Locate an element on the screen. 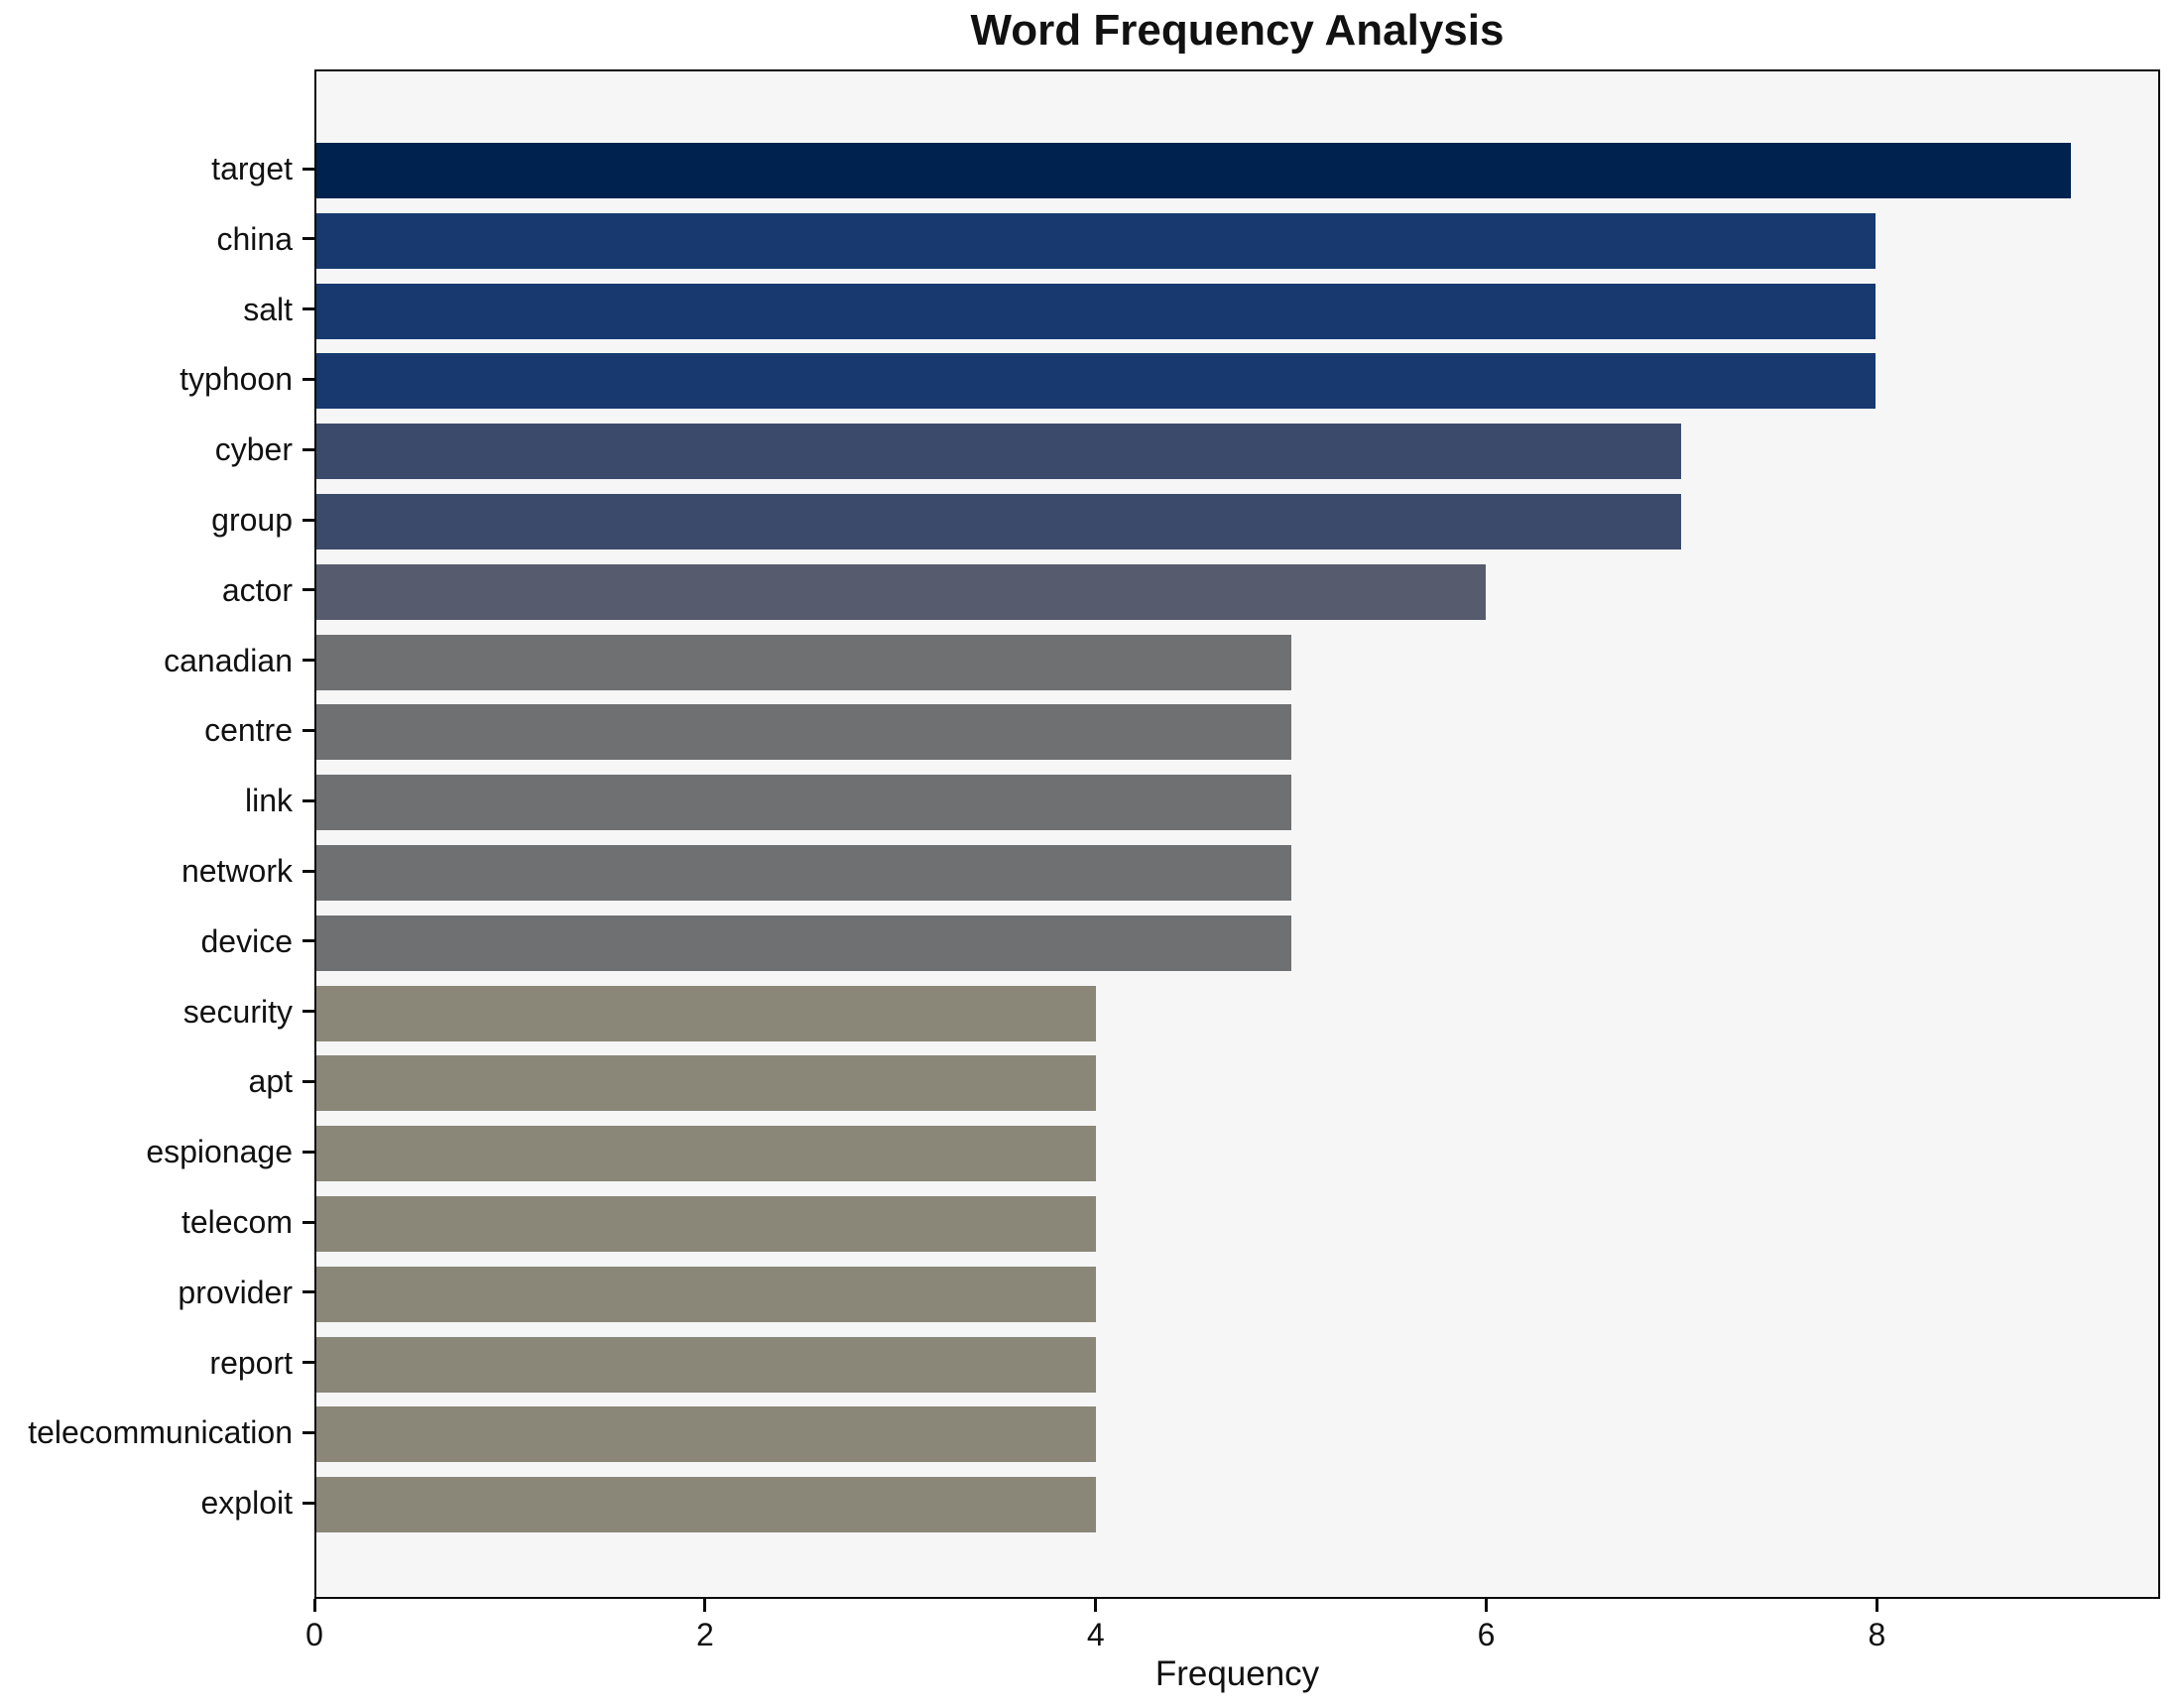  y-tick-mark-security is located at coordinates (308, 1012).